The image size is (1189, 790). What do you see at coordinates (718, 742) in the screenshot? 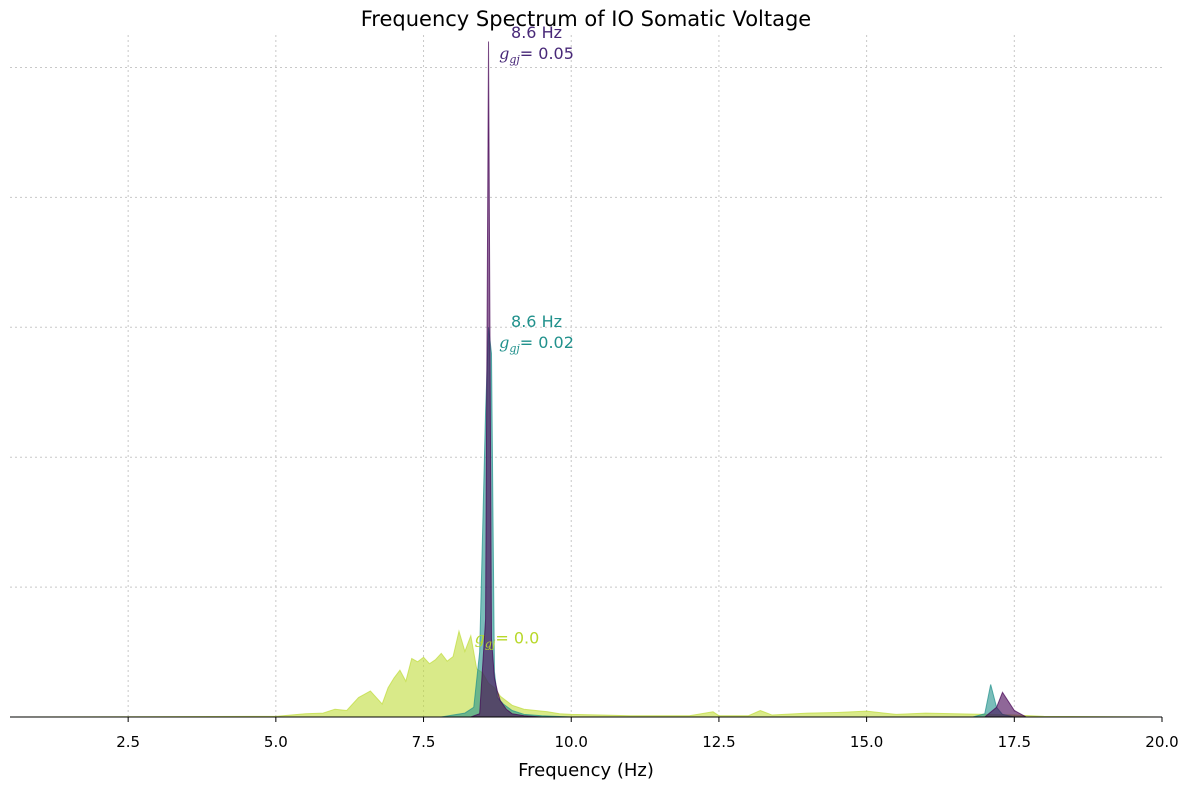
I see `x-tick-label: 12.5` at bounding box center [718, 742].